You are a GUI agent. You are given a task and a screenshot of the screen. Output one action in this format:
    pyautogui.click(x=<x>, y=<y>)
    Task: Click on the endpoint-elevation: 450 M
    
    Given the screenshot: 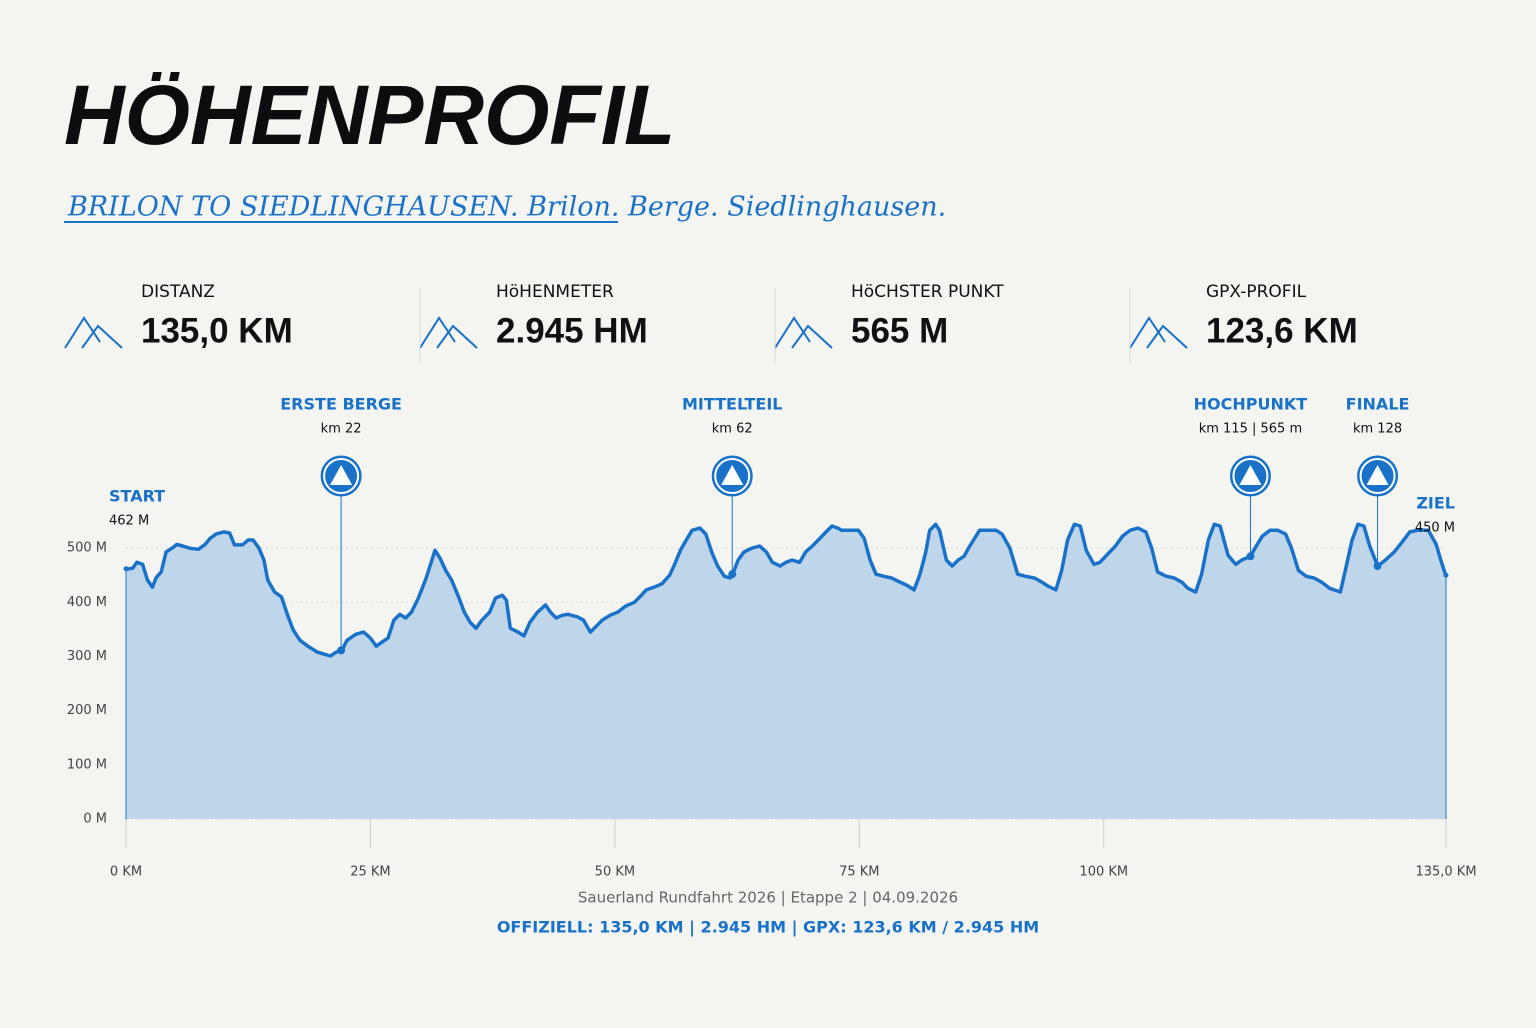 What is the action you would take?
    pyautogui.click(x=1435, y=528)
    